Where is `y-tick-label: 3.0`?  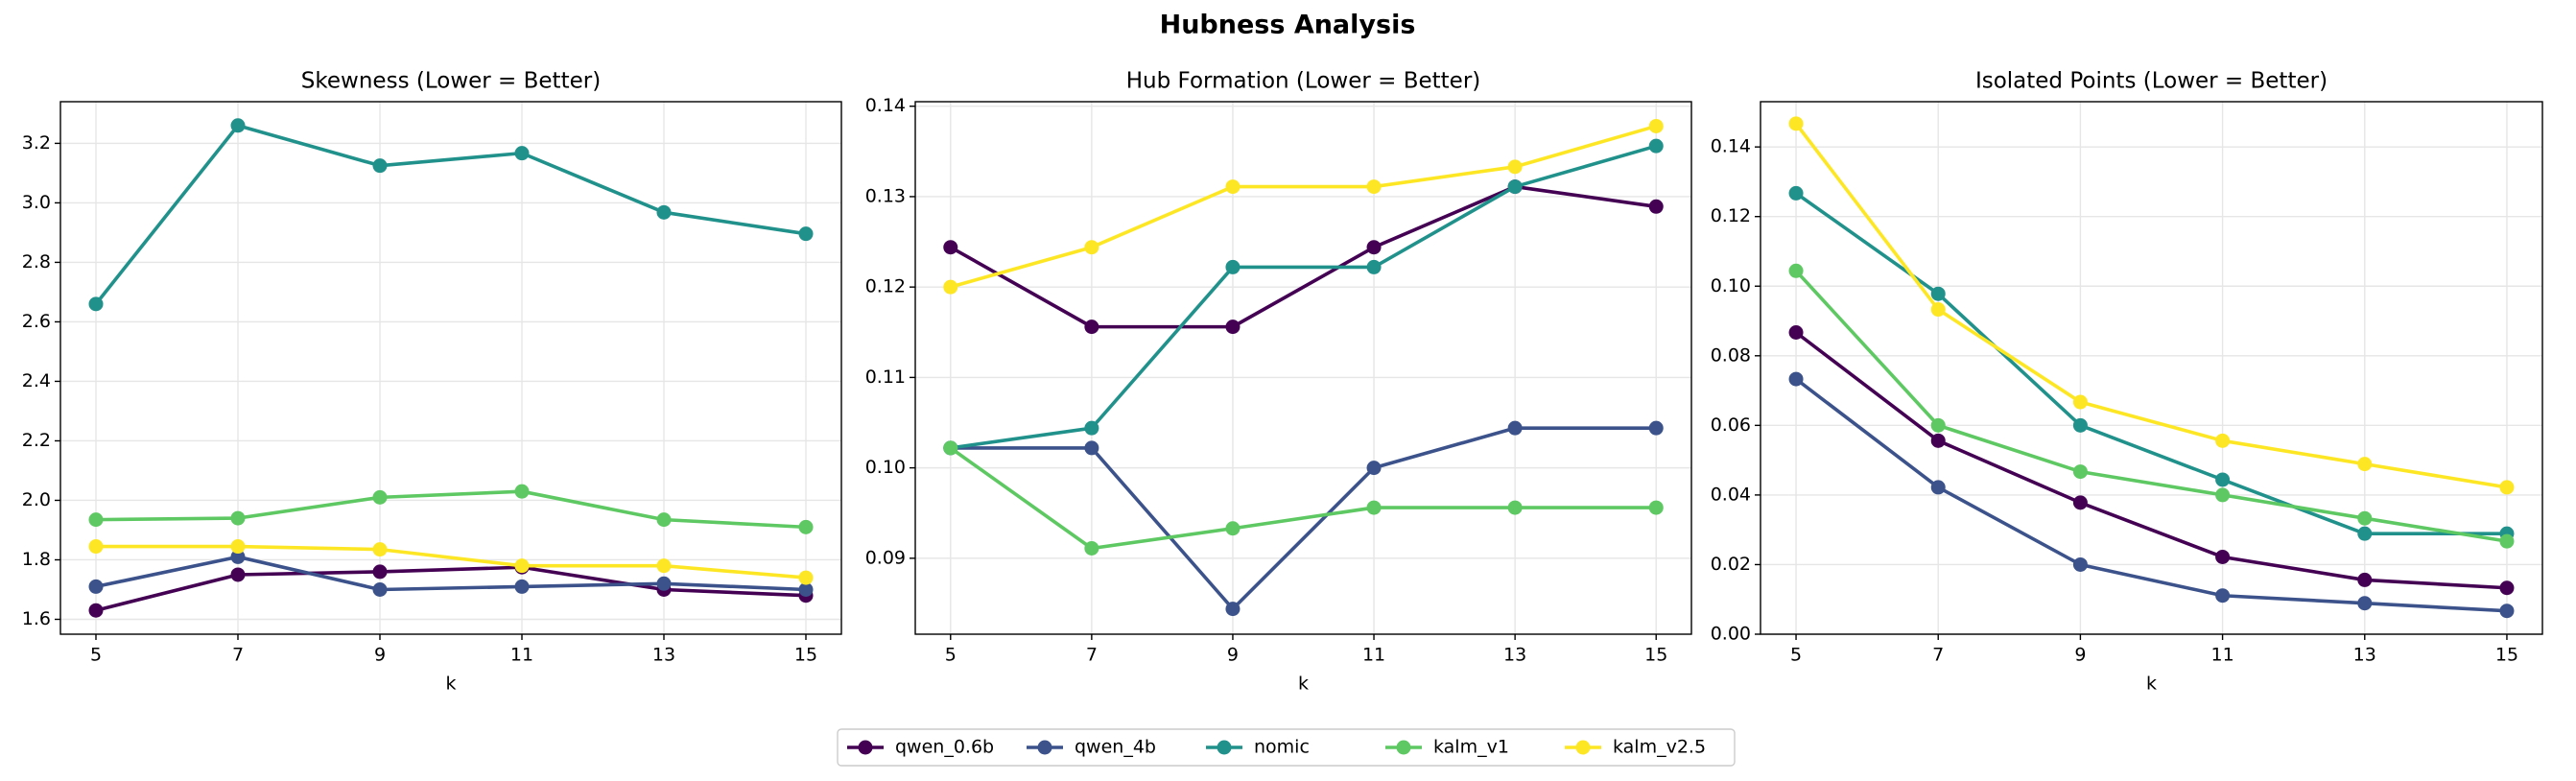 y-tick-label: 3.0 is located at coordinates (37, 202).